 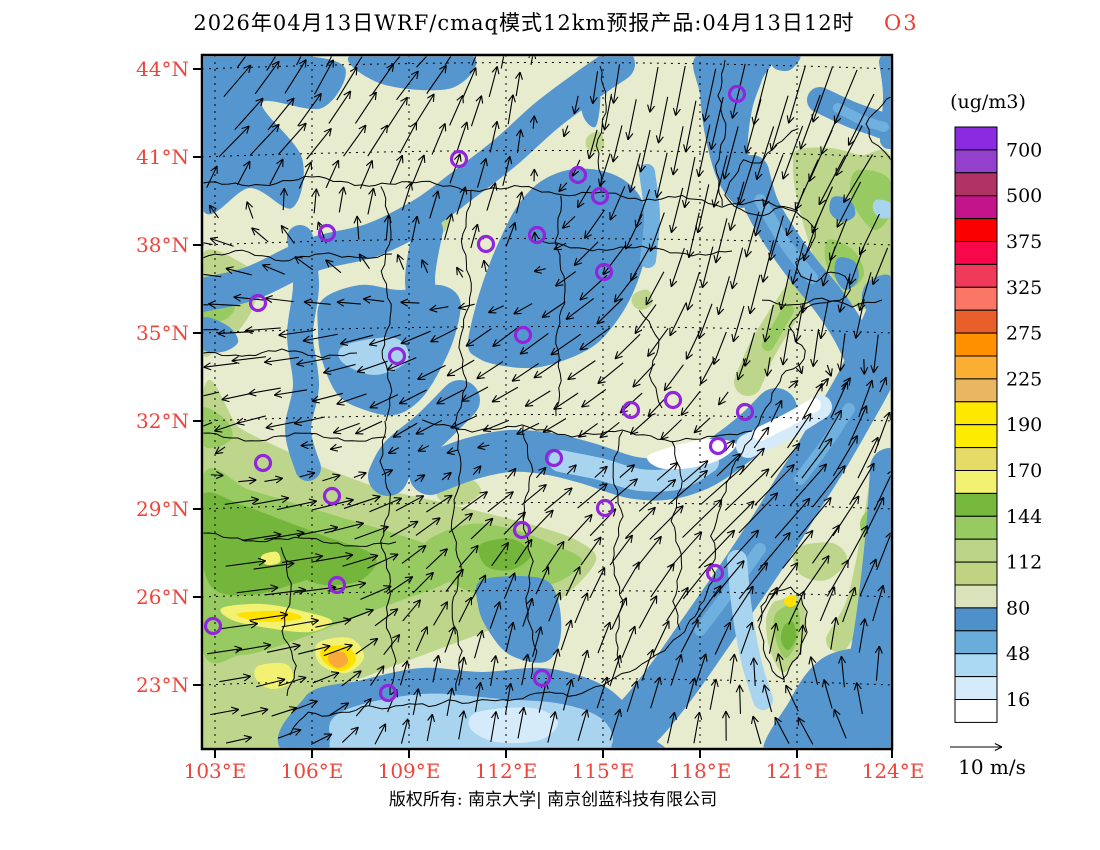 What do you see at coordinates (1018, 654) in the screenshot?
I see `colorbar-tick-label: 48` at bounding box center [1018, 654].